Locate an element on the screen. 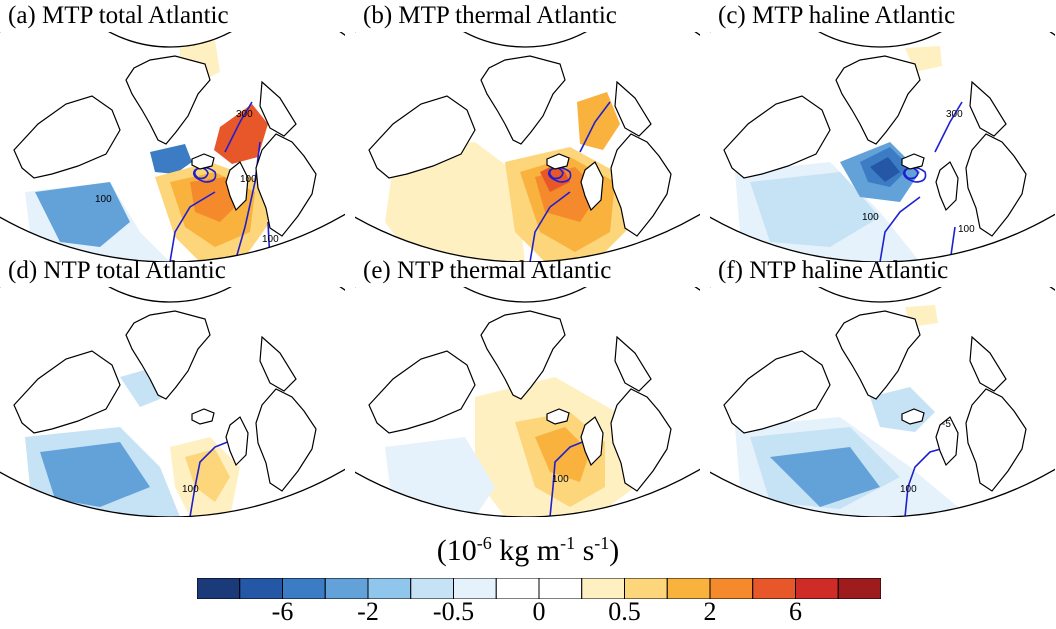 The width and height of the screenshot is (1056, 629). colorbar-tick-label: 0 is located at coordinates (539, 611).